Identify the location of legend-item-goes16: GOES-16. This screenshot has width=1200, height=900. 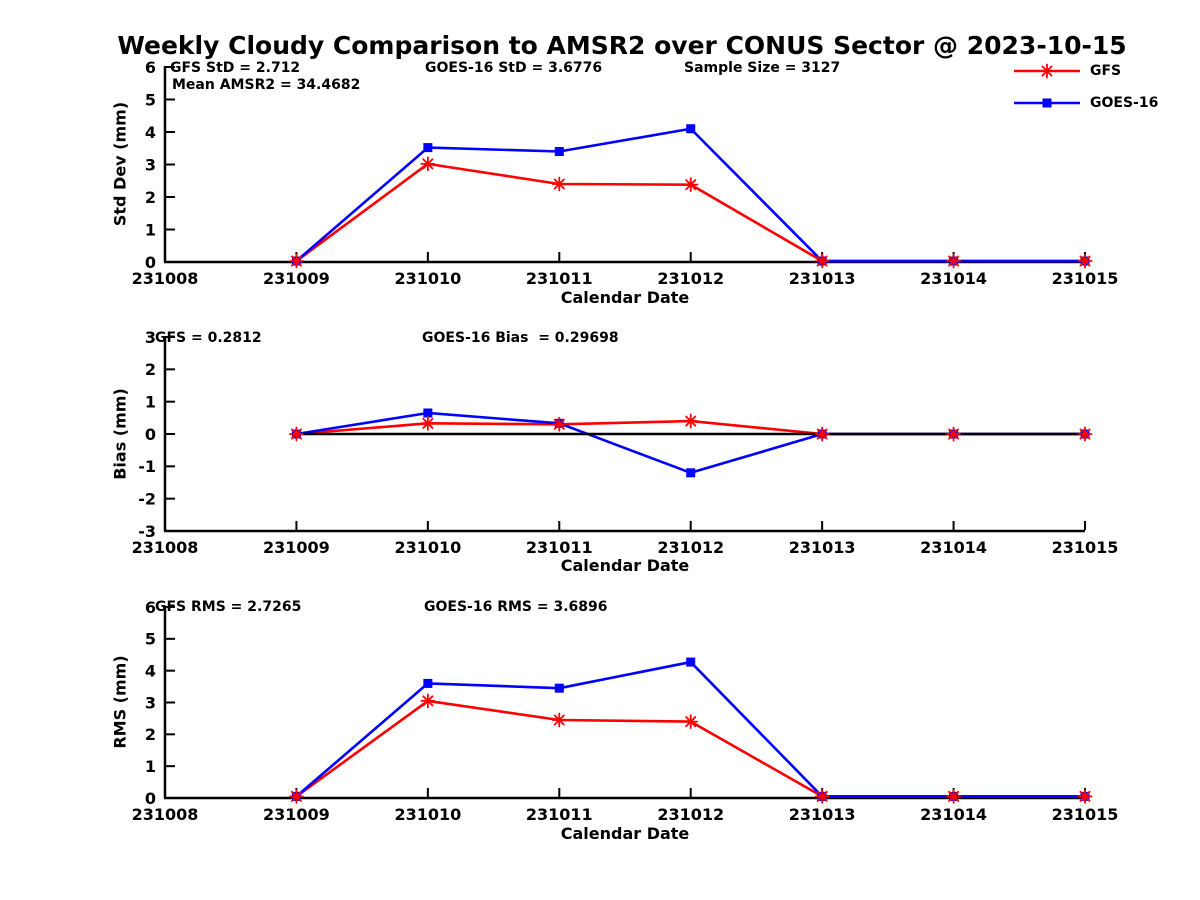
(1085, 103).